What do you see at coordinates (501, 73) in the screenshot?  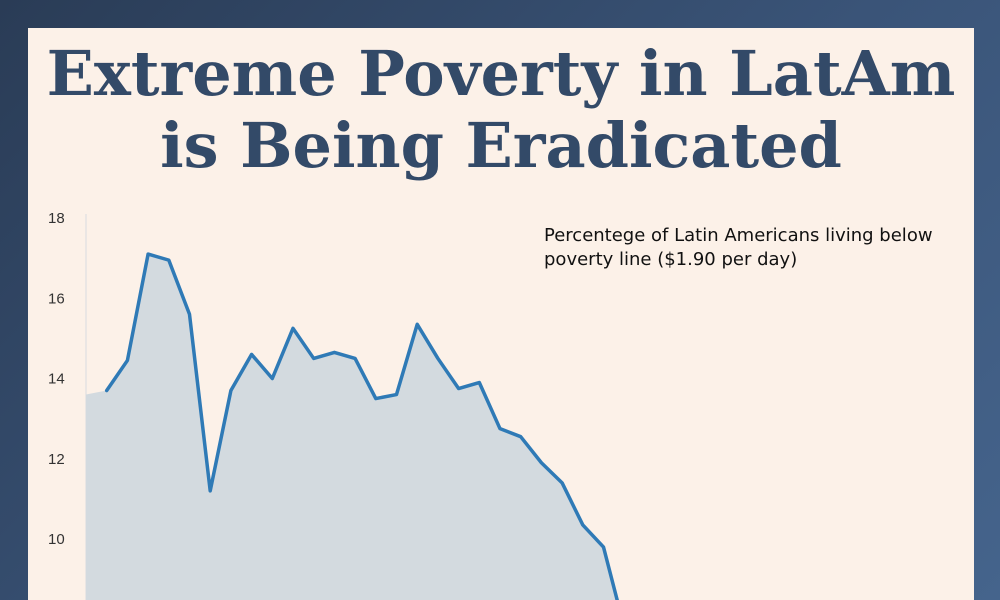 I see `title-line-1: Extreme Poverty in LatAm` at bounding box center [501, 73].